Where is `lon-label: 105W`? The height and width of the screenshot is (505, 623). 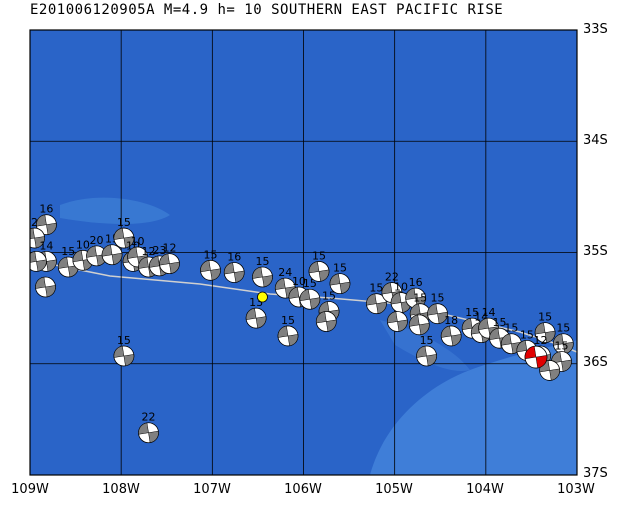
lon-label: 105W is located at coordinates (394, 489).